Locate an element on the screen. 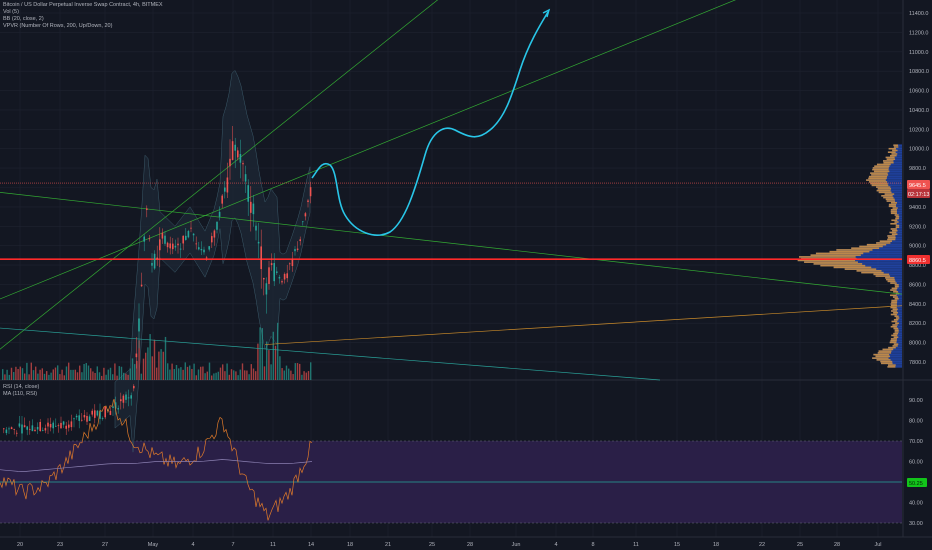  y-tick-label: 9800.0 is located at coordinates (917, 169).